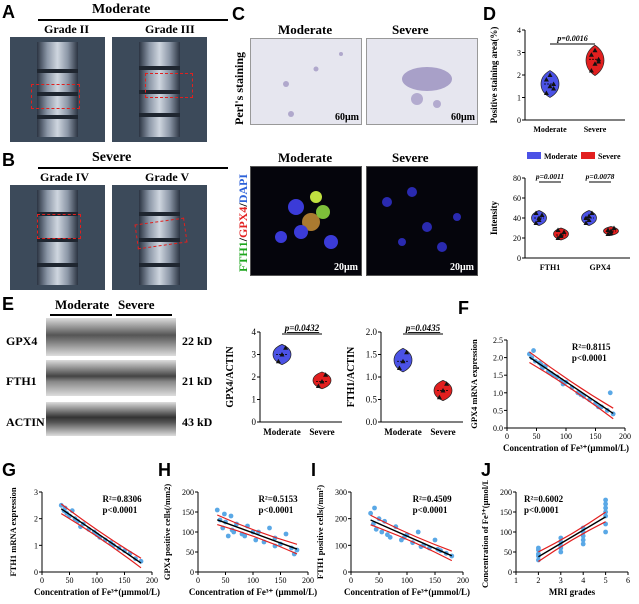 Image resolution: width=639 pixels, height=604 pixels. What do you see at coordinates (341, 492) in the screenshot?
I see `y-tick-label: 300` at bounding box center [341, 492].